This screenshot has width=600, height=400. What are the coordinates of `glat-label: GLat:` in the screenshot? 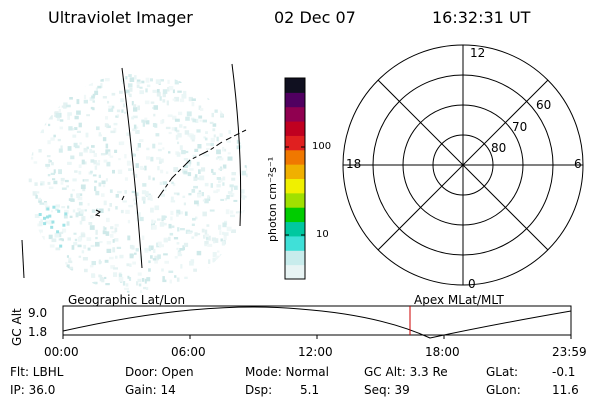 It's located at (502, 372).